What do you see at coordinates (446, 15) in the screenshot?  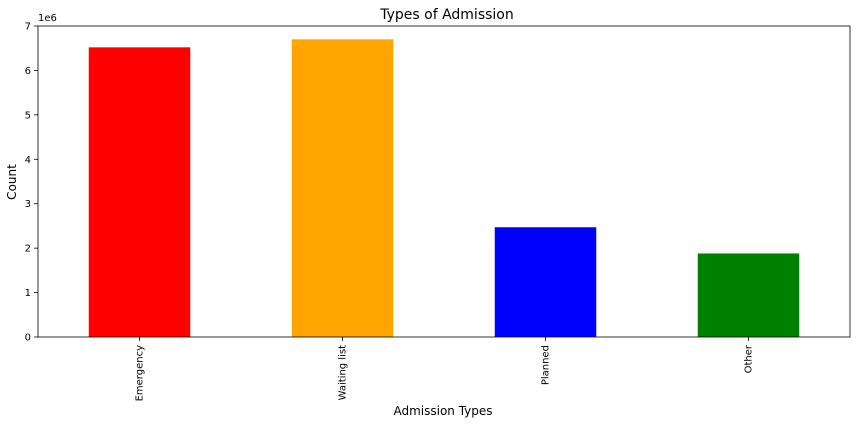 I see `chart-title: Types of Admission` at bounding box center [446, 15].